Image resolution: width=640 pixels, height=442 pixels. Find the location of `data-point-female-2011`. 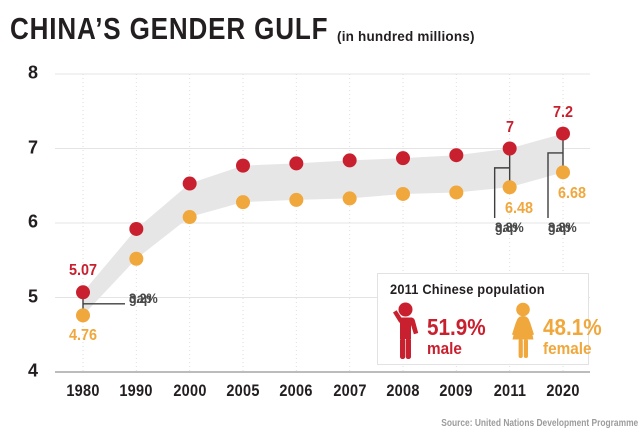

data-point-female-2011 is located at coordinates (509, 187).